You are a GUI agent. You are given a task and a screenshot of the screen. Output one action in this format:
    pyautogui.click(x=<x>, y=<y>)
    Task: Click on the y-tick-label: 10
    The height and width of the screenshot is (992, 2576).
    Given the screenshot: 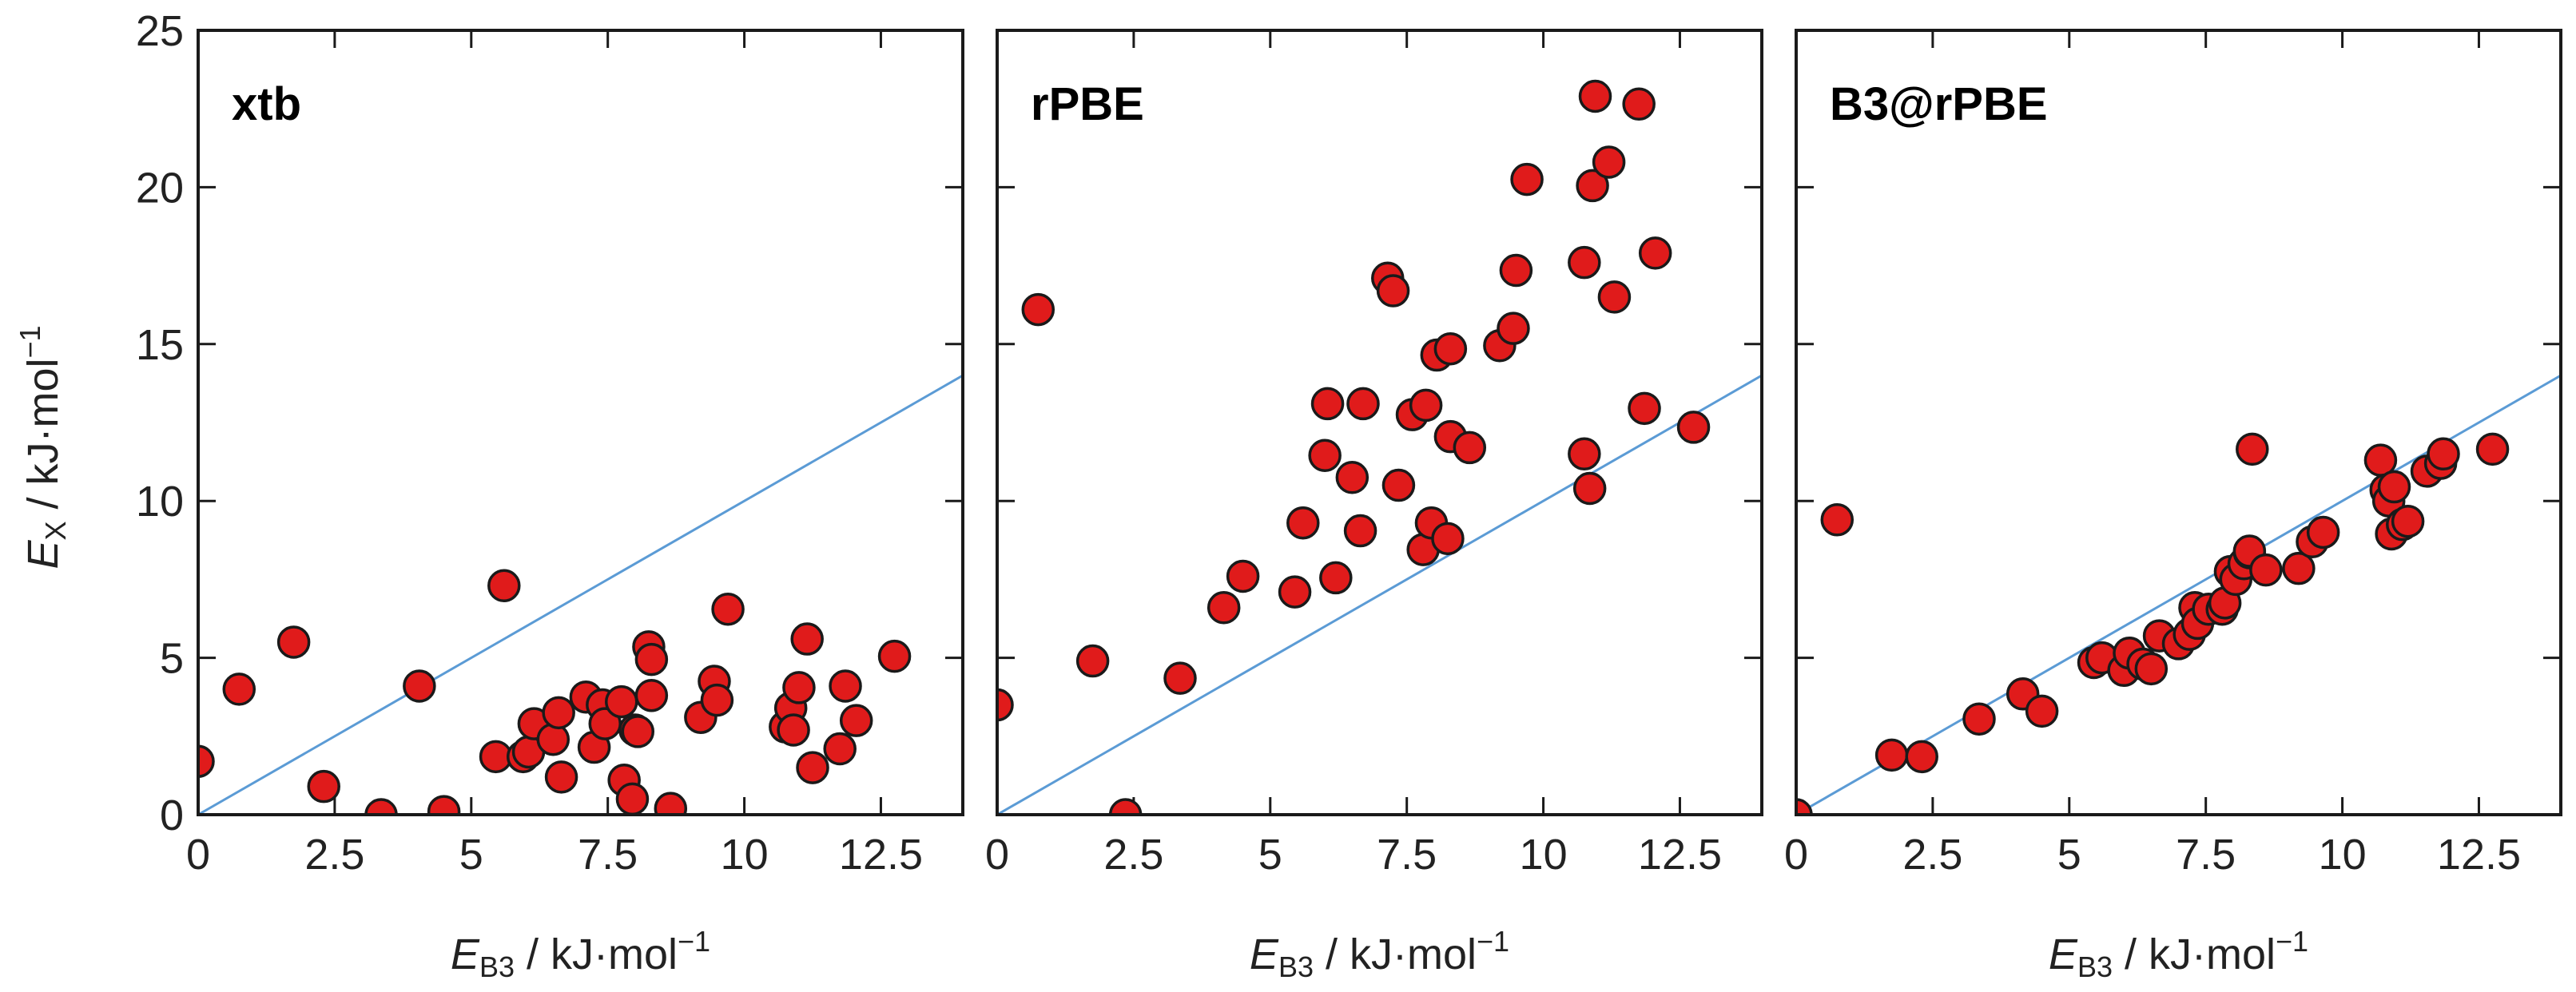 What is the action you would take?
    pyautogui.click(x=160, y=502)
    